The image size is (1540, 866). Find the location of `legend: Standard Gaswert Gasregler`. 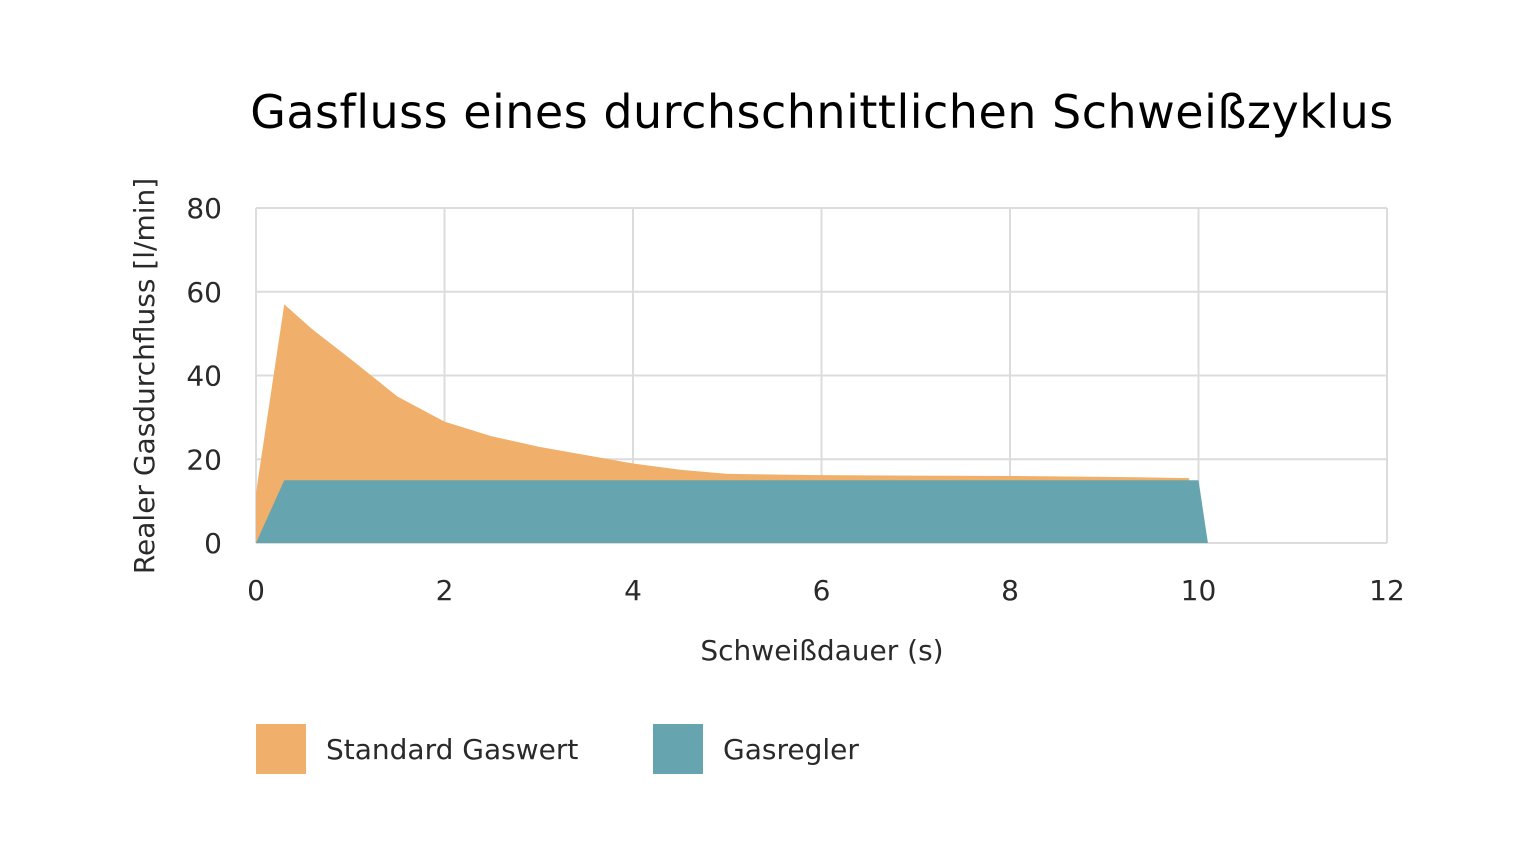

legend: Standard Gaswert Gasregler is located at coordinates (557, 749).